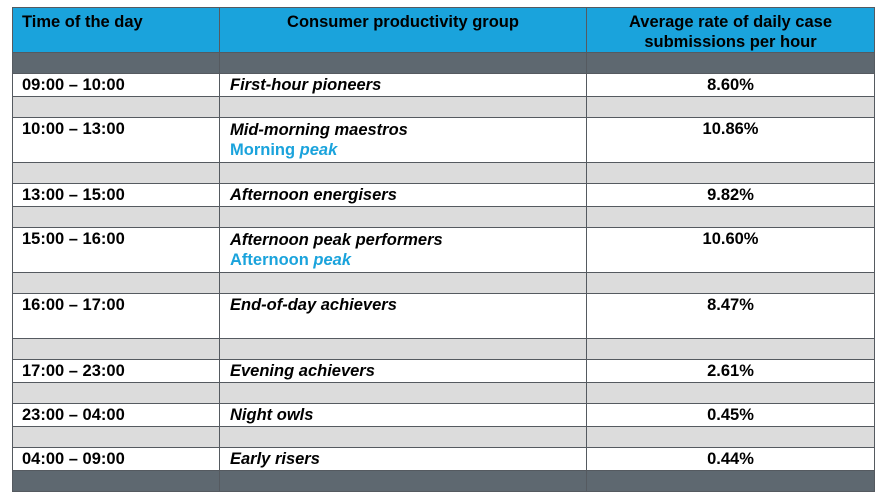  I want to click on table-row: 13:00 – 15:00 Afternoon energisers 9.82%, so click(443, 195).